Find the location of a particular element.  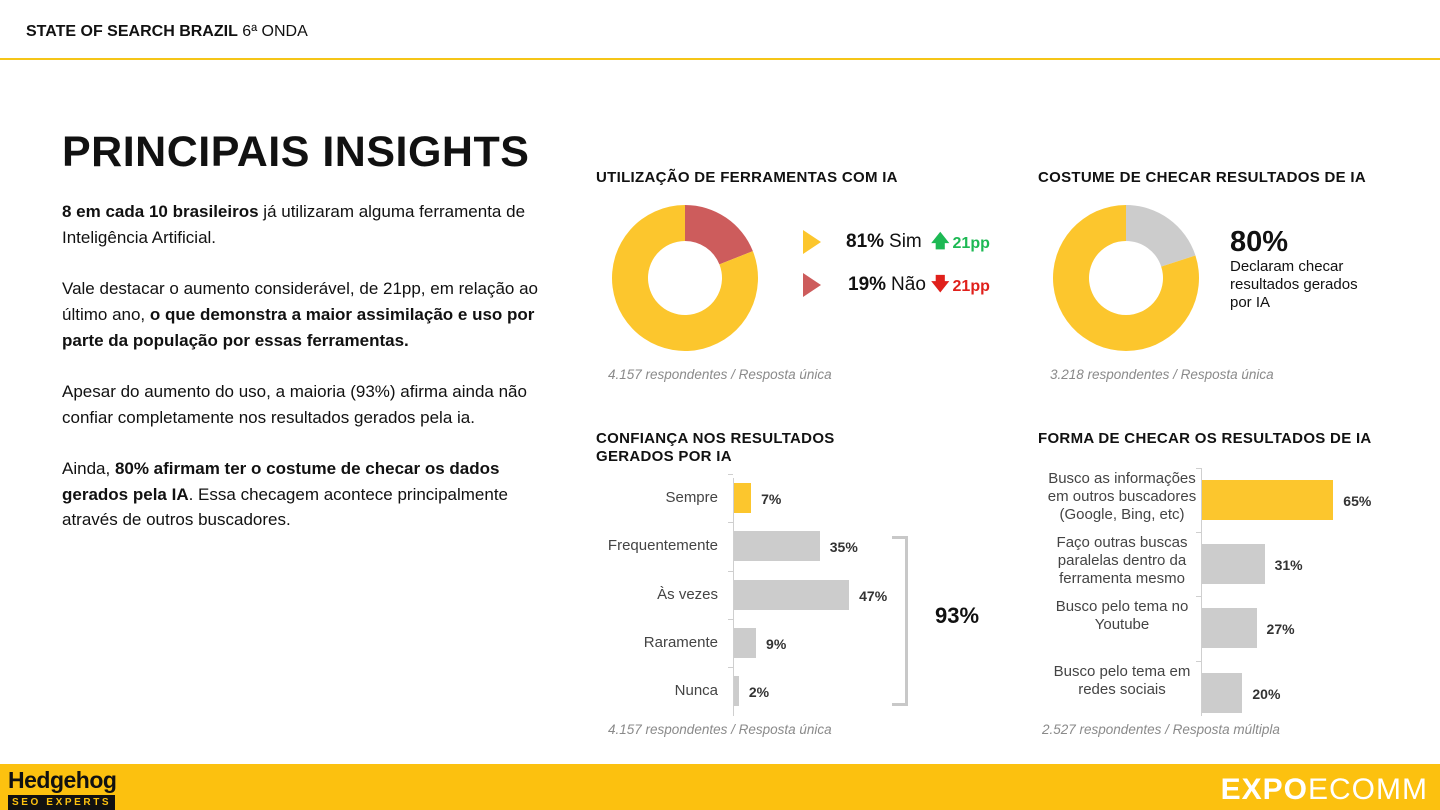

check-habit-donut-chart is located at coordinates (1126, 278).